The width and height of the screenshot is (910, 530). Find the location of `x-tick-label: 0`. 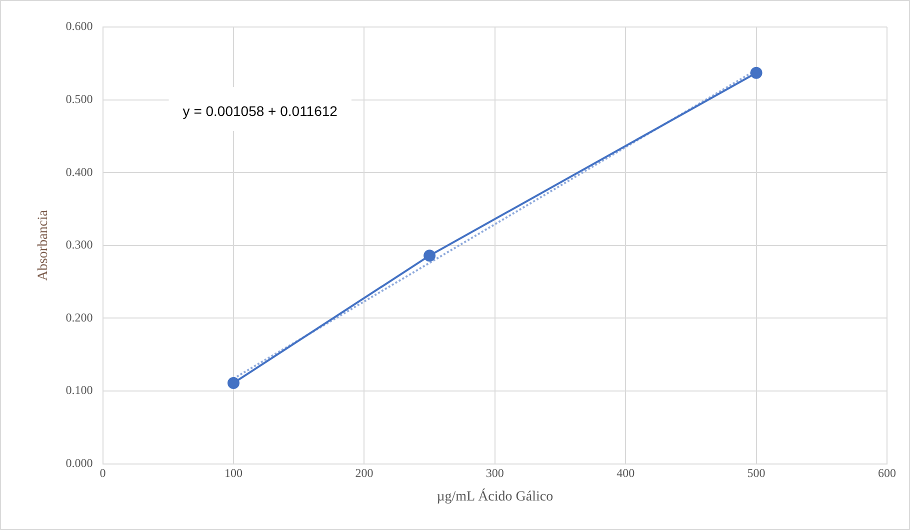

x-tick-label: 0 is located at coordinates (103, 473).